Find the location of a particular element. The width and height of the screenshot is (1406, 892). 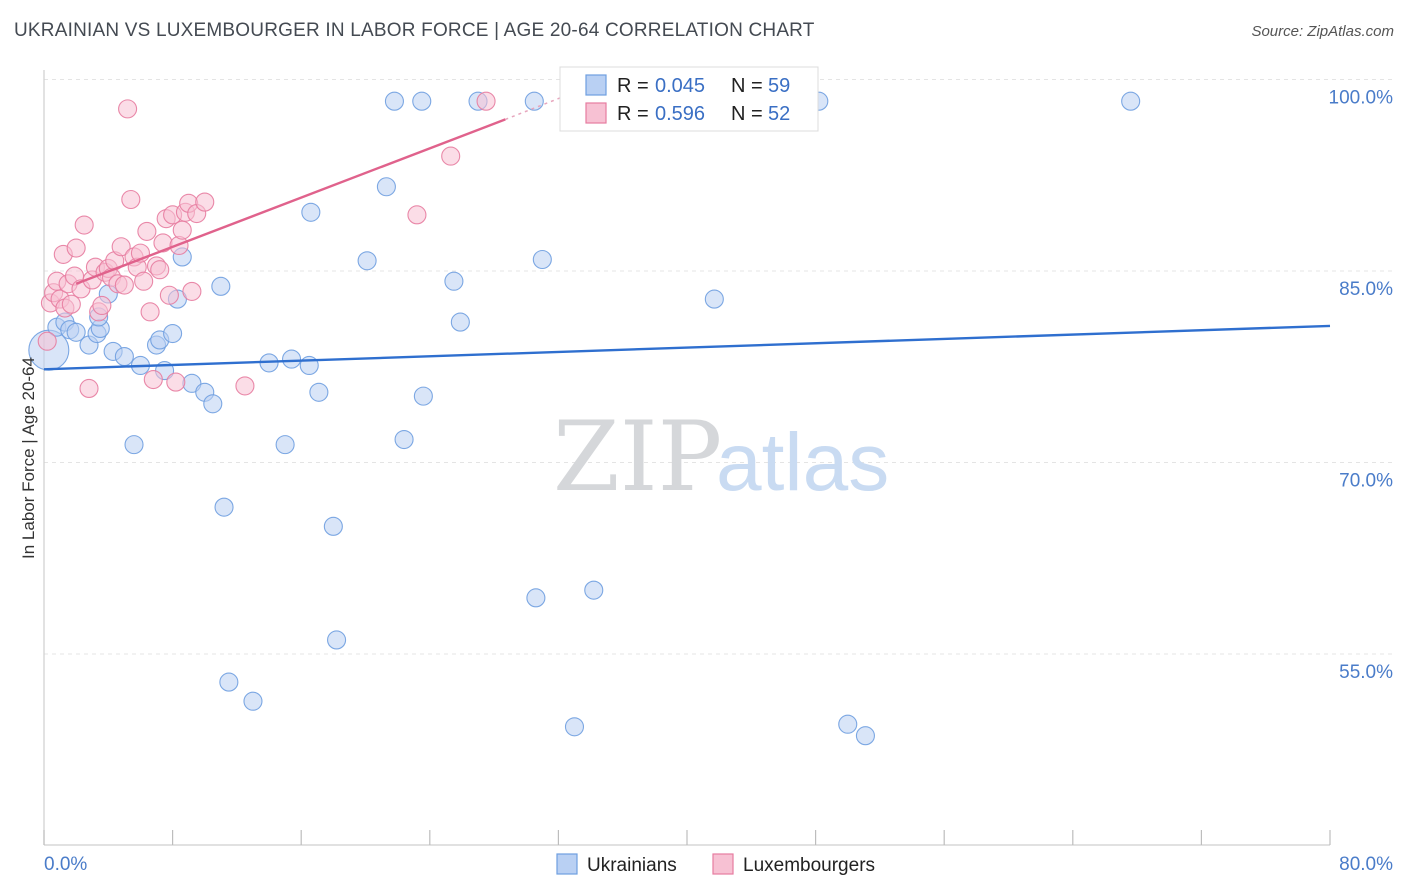

y-tick-label: 70.0% is located at coordinates (1366, 481).